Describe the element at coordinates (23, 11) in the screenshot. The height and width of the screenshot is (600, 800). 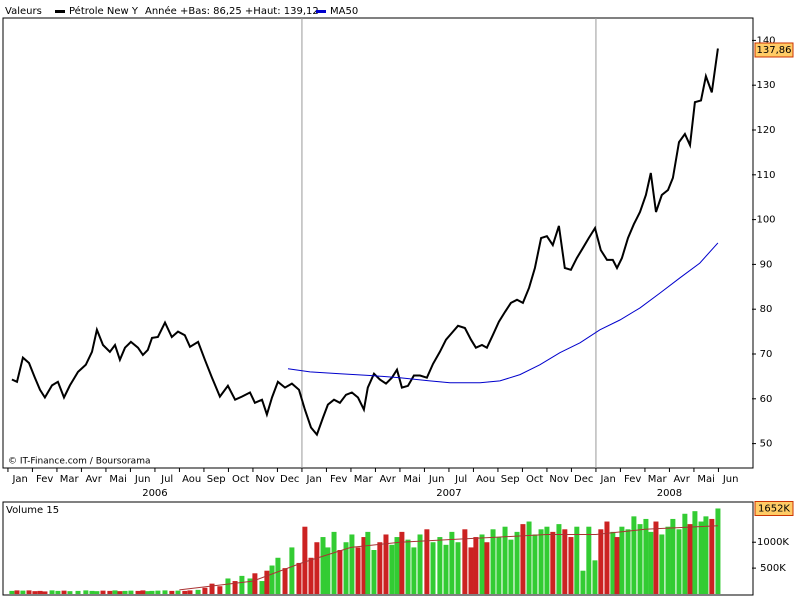
I see `legend-title: Valeurs` at that location.